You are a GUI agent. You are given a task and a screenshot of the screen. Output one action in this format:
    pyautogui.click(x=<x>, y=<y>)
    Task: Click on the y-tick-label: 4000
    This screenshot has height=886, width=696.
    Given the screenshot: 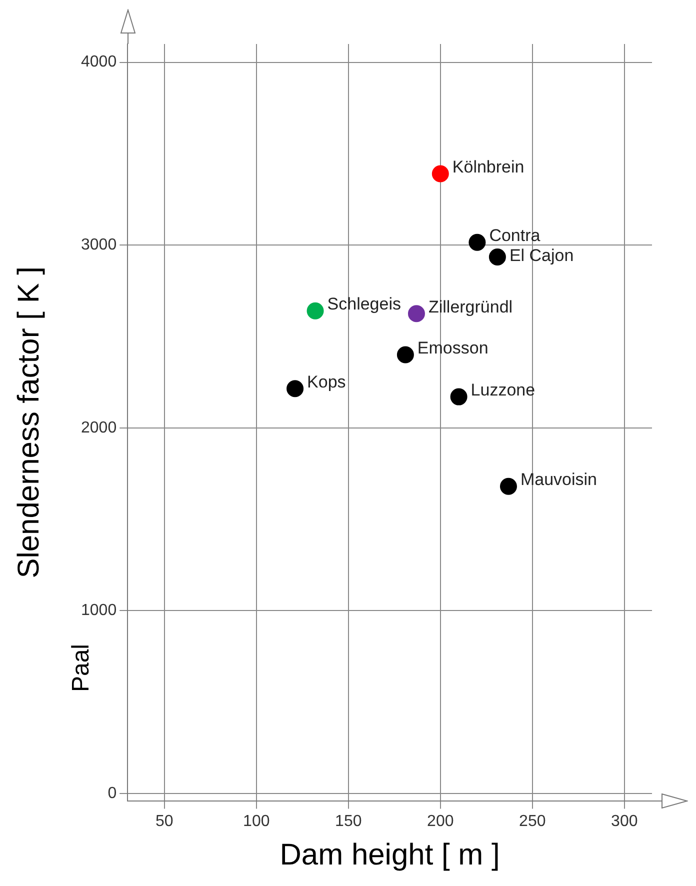 What is the action you would take?
    pyautogui.click(x=99, y=62)
    